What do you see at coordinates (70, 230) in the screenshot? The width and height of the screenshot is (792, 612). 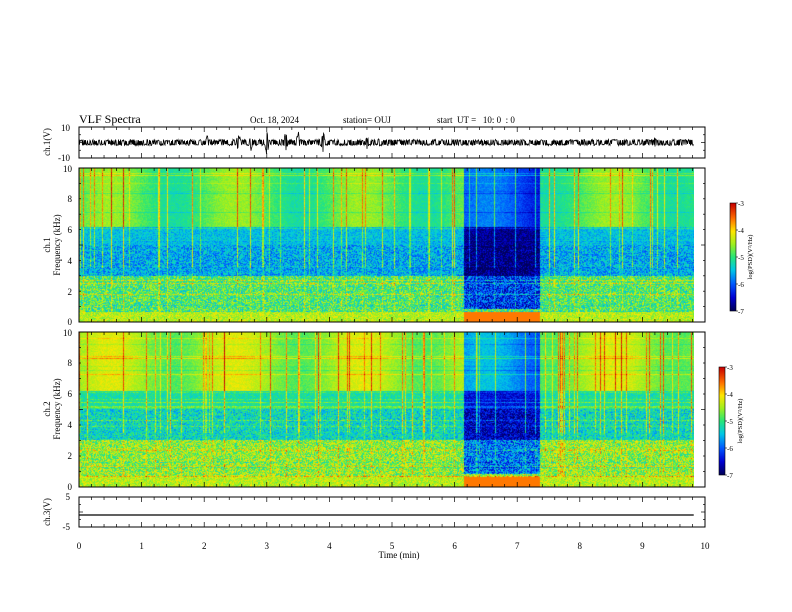 I see `ch1-spec-ytick-6: 6` at bounding box center [70, 230].